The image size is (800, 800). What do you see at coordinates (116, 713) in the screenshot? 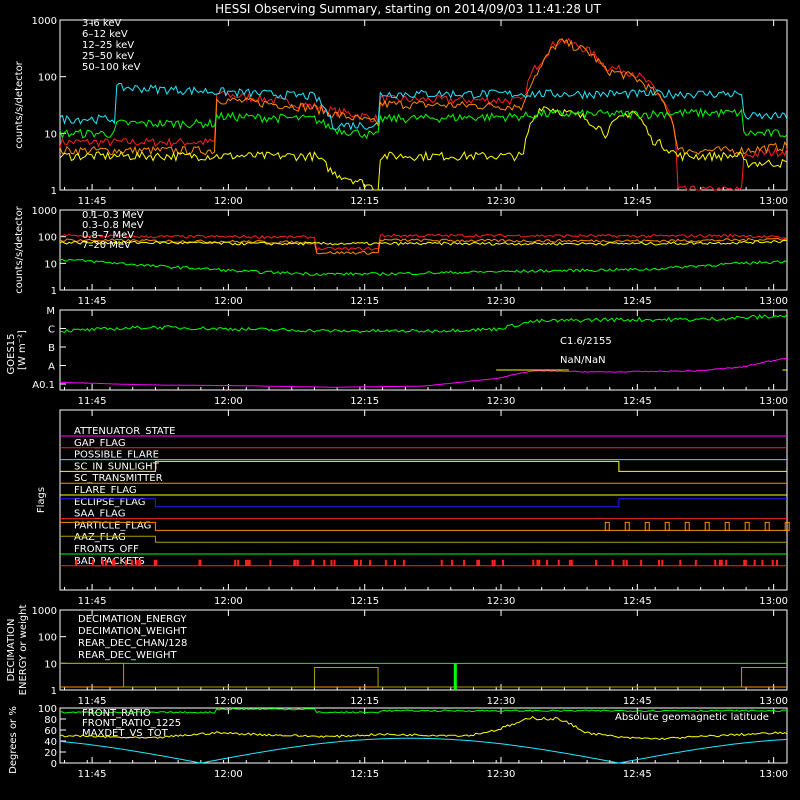
I see `bottom-legend-item: FRONT_RATIO` at bounding box center [116, 713].